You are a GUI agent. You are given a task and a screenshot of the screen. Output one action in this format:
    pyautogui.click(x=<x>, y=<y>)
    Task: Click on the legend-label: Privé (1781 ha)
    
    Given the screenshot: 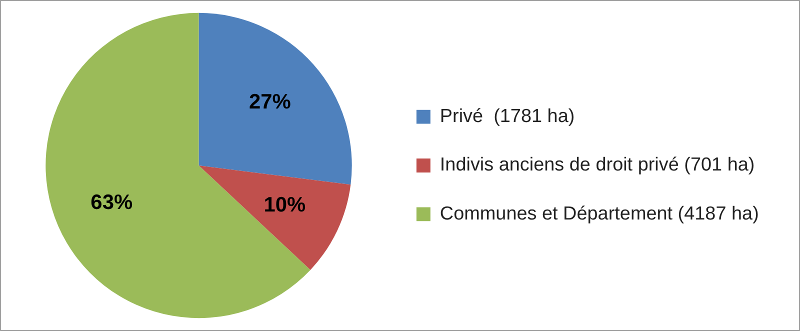 What is the action you would take?
    pyautogui.click(x=507, y=116)
    